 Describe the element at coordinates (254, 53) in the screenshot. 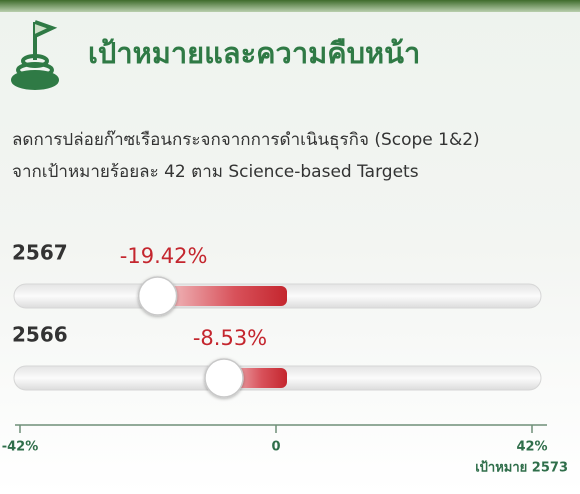

I see `title: เป้าหมายและความคืบหน้า` at that location.